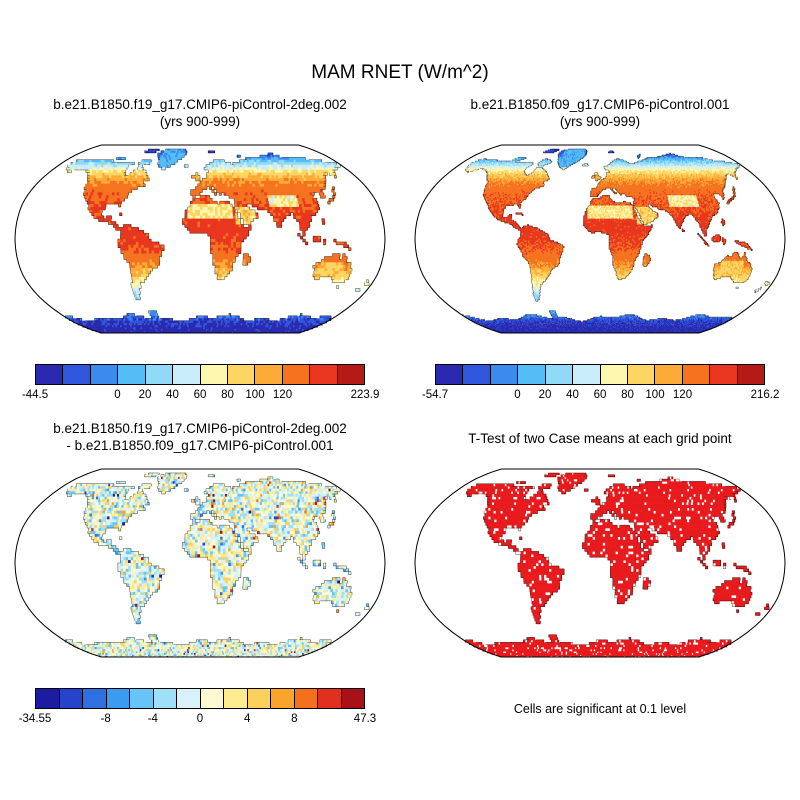 The width and height of the screenshot is (800, 800). I want to click on map-ttest-canvas, so click(600, 563).